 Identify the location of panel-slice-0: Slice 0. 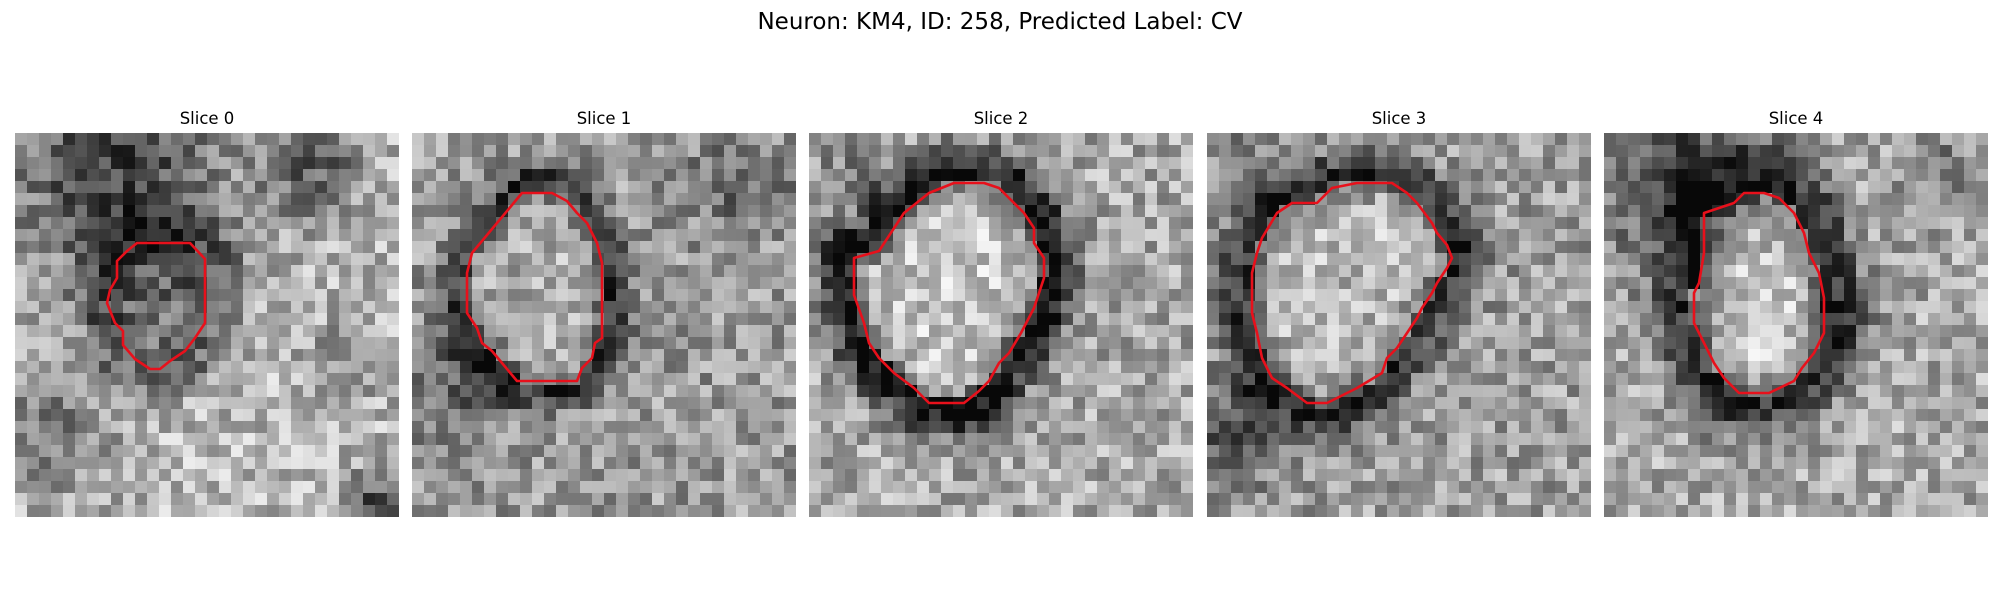
(207, 312).